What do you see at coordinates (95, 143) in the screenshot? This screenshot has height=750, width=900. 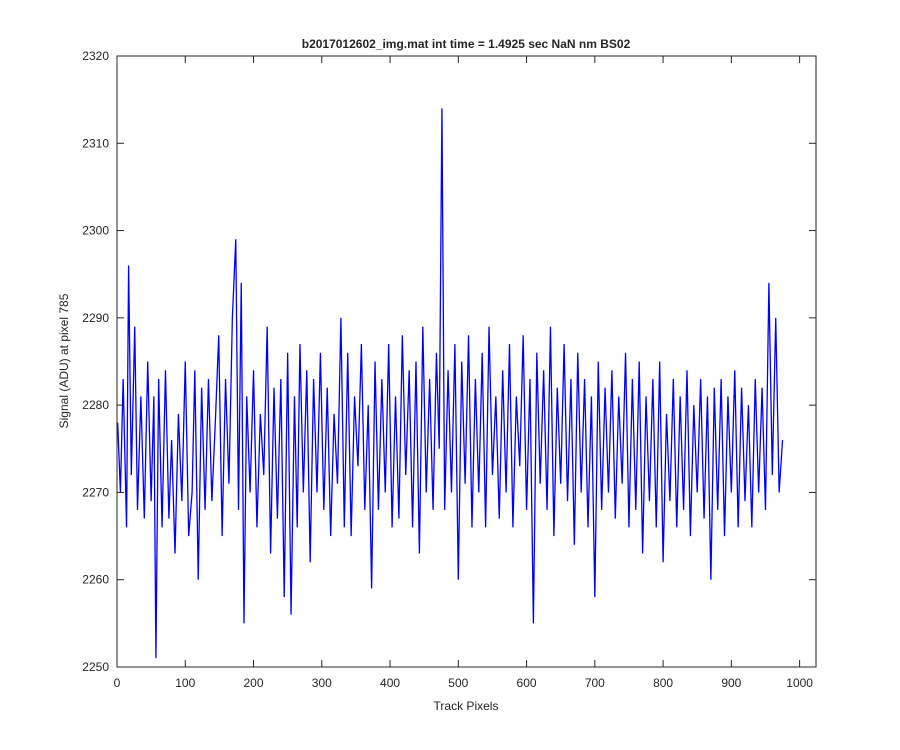 I see `y-tick-label: 2310` at bounding box center [95, 143].